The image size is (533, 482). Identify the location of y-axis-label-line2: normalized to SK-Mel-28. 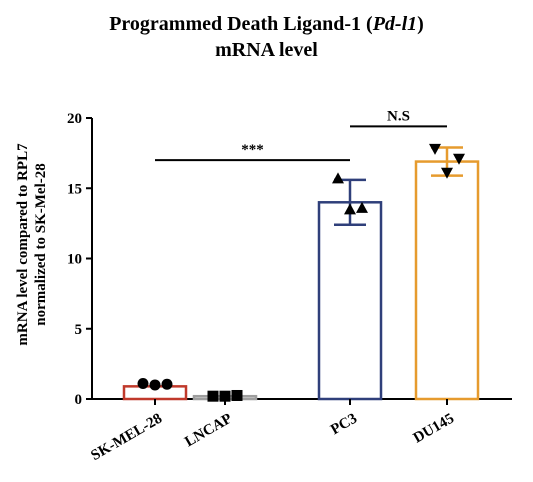
(41, 244).